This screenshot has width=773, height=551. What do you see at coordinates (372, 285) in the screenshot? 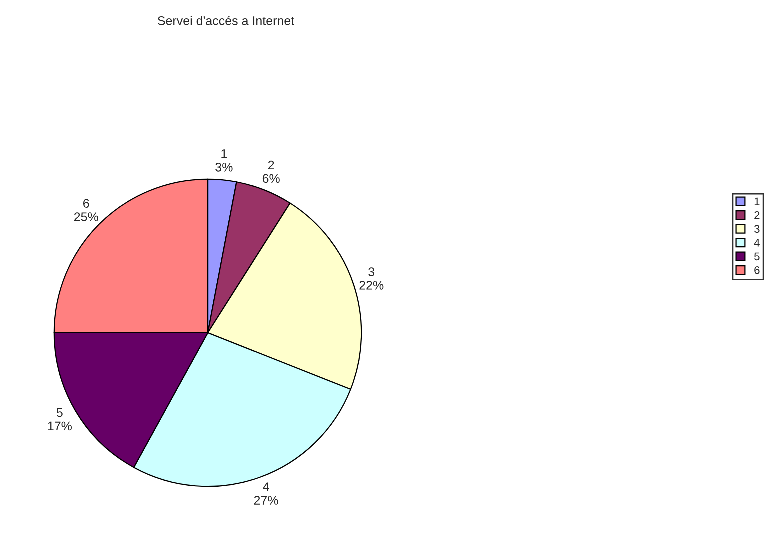
I see `data-label: 22%` at bounding box center [372, 285].